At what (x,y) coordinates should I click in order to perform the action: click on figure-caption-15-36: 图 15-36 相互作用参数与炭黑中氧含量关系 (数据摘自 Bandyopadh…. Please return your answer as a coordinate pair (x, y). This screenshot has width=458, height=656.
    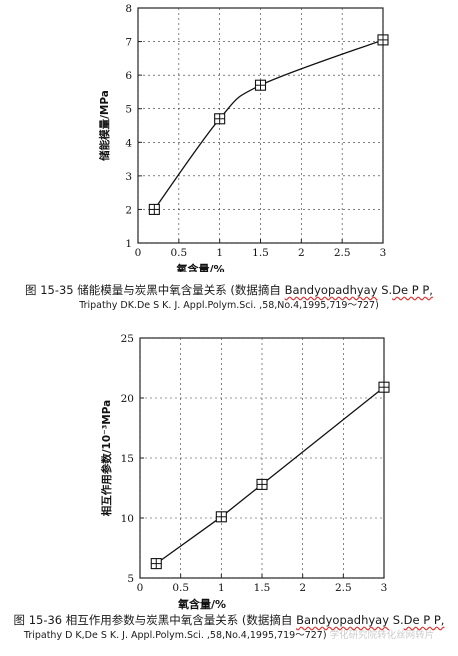
    Looking at the image, I should click on (229, 628).